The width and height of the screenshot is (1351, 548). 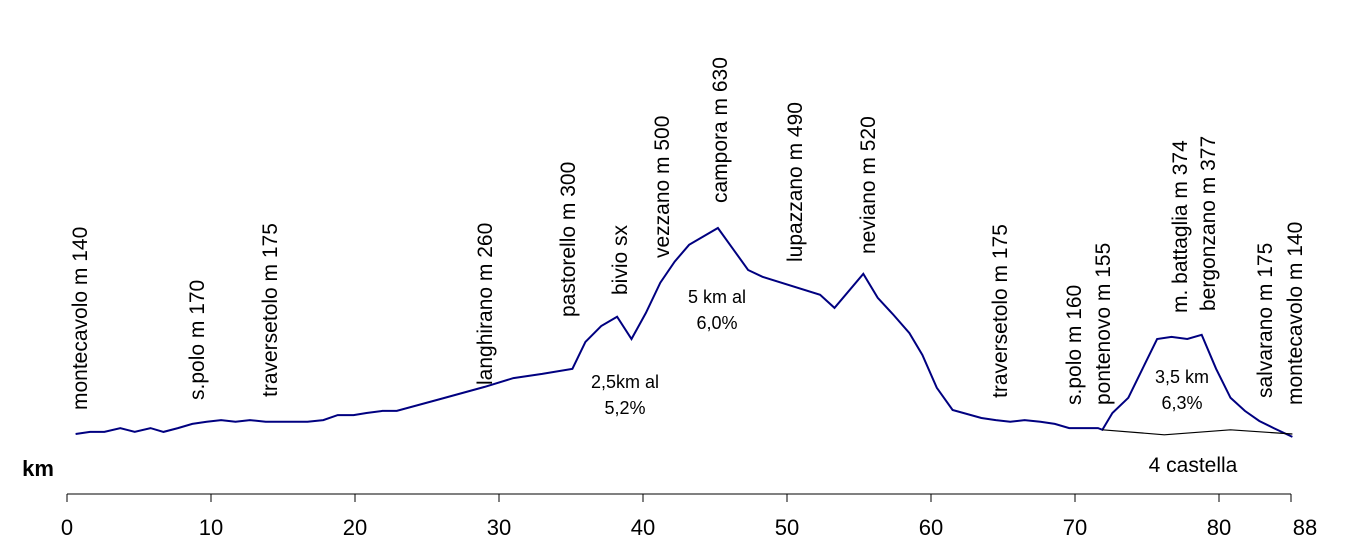 What do you see at coordinates (355, 527) in the screenshot?
I see `x-tick-label: 20` at bounding box center [355, 527].